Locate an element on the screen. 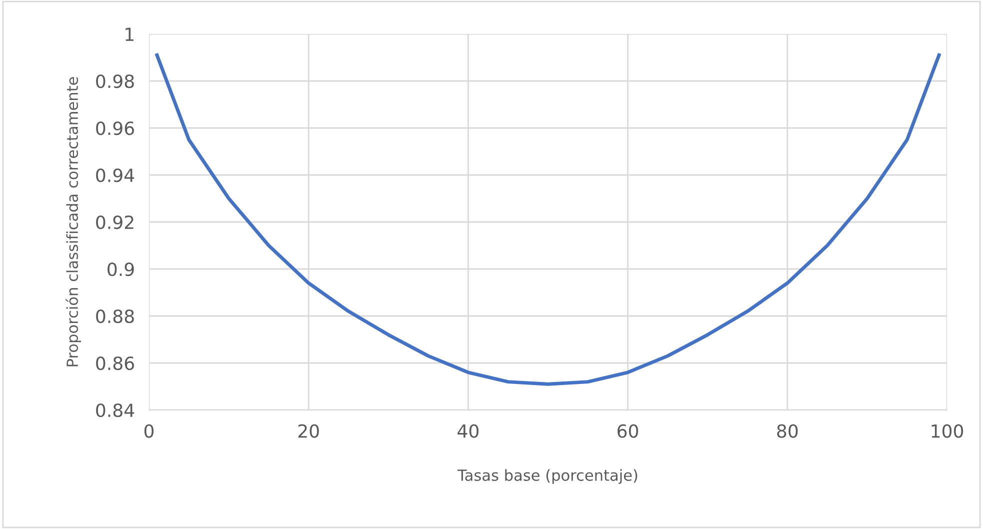 The image size is (983, 529). y-tick-label: 0.98 is located at coordinates (115, 81).